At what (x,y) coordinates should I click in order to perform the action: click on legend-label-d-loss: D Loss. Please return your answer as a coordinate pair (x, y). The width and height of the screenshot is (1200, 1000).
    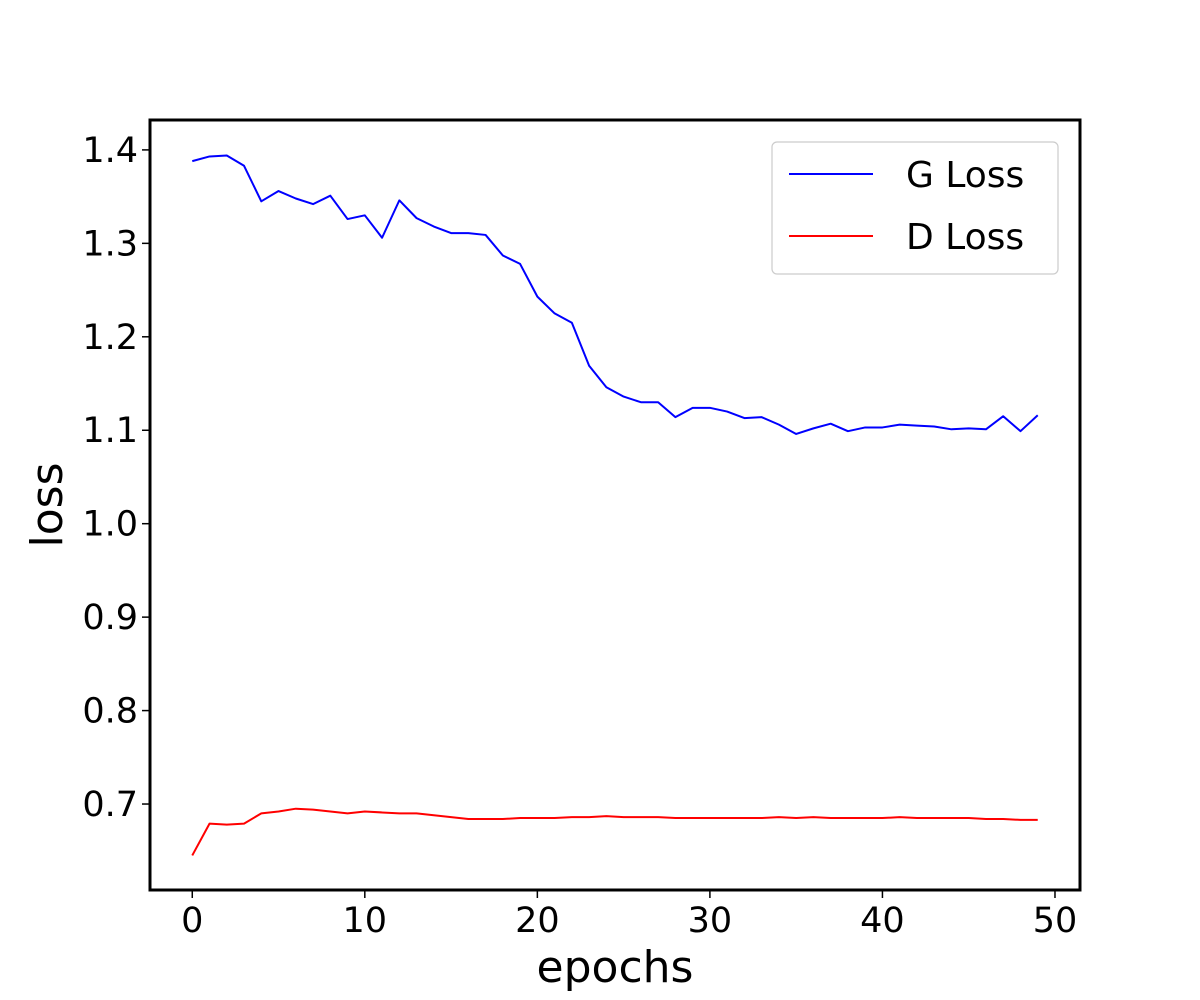
    Looking at the image, I should click on (965, 237).